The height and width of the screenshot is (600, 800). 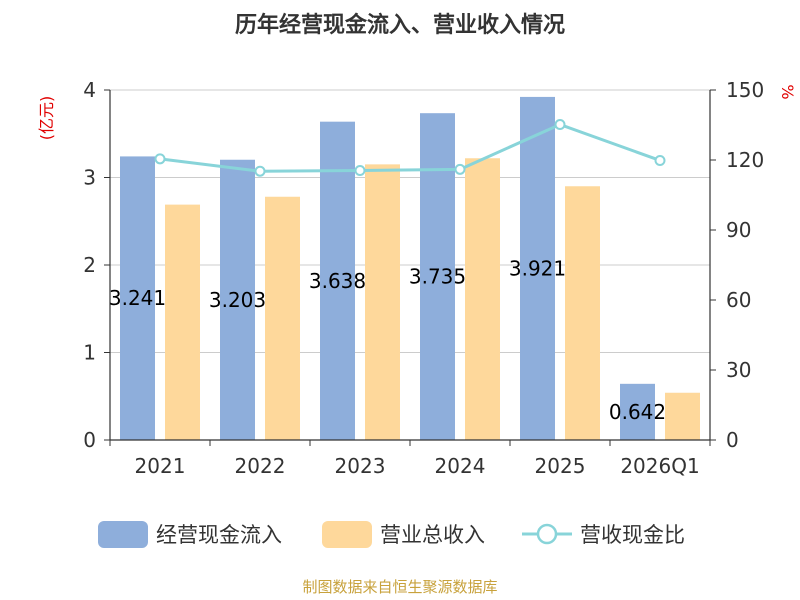 I want to click on legend-marker, so click(x=547, y=534).